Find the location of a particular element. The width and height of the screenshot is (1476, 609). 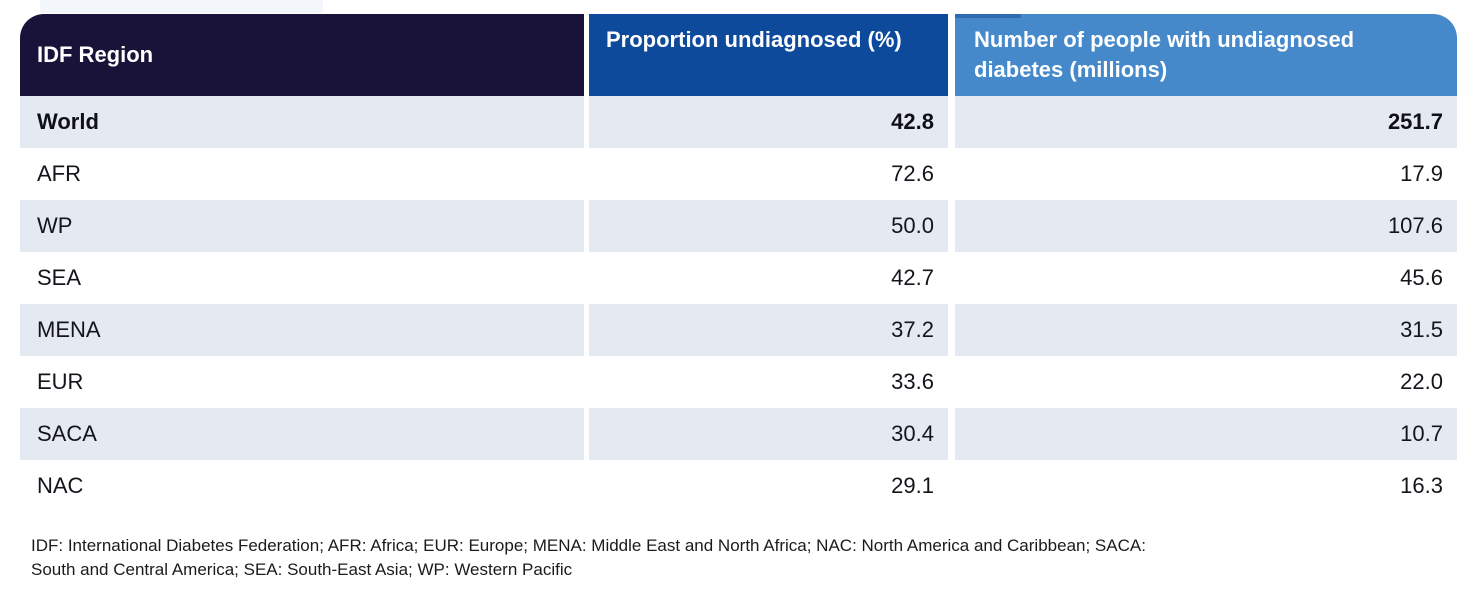

table-row-world: World 42.8 251.7 is located at coordinates (738, 122).